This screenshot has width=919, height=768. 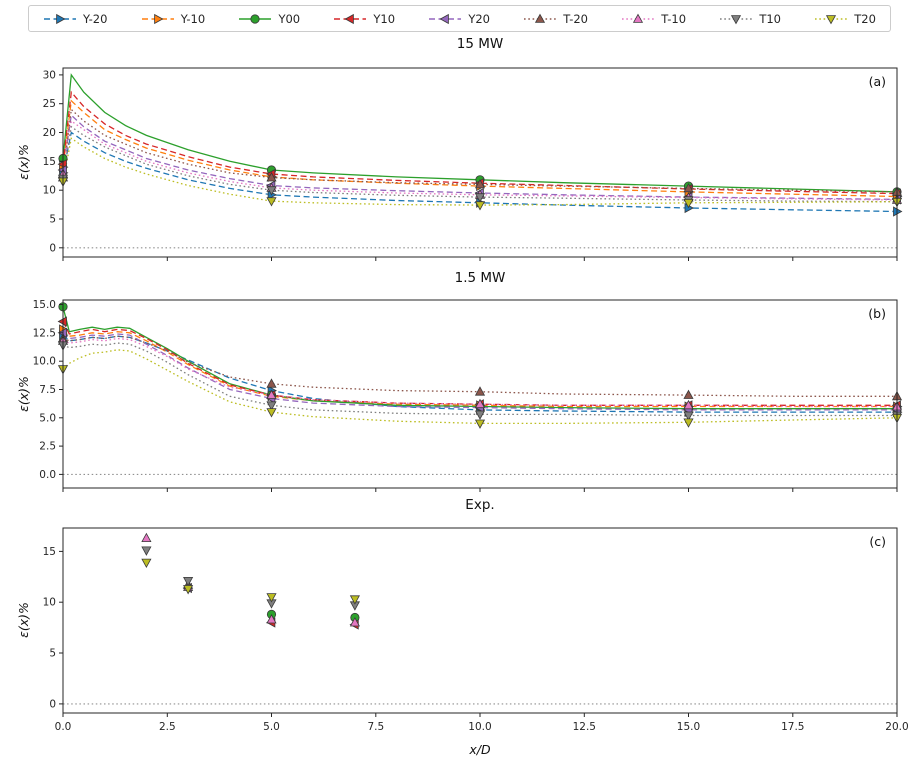 I want to click on legend-label: Y10, so click(x=384, y=18).